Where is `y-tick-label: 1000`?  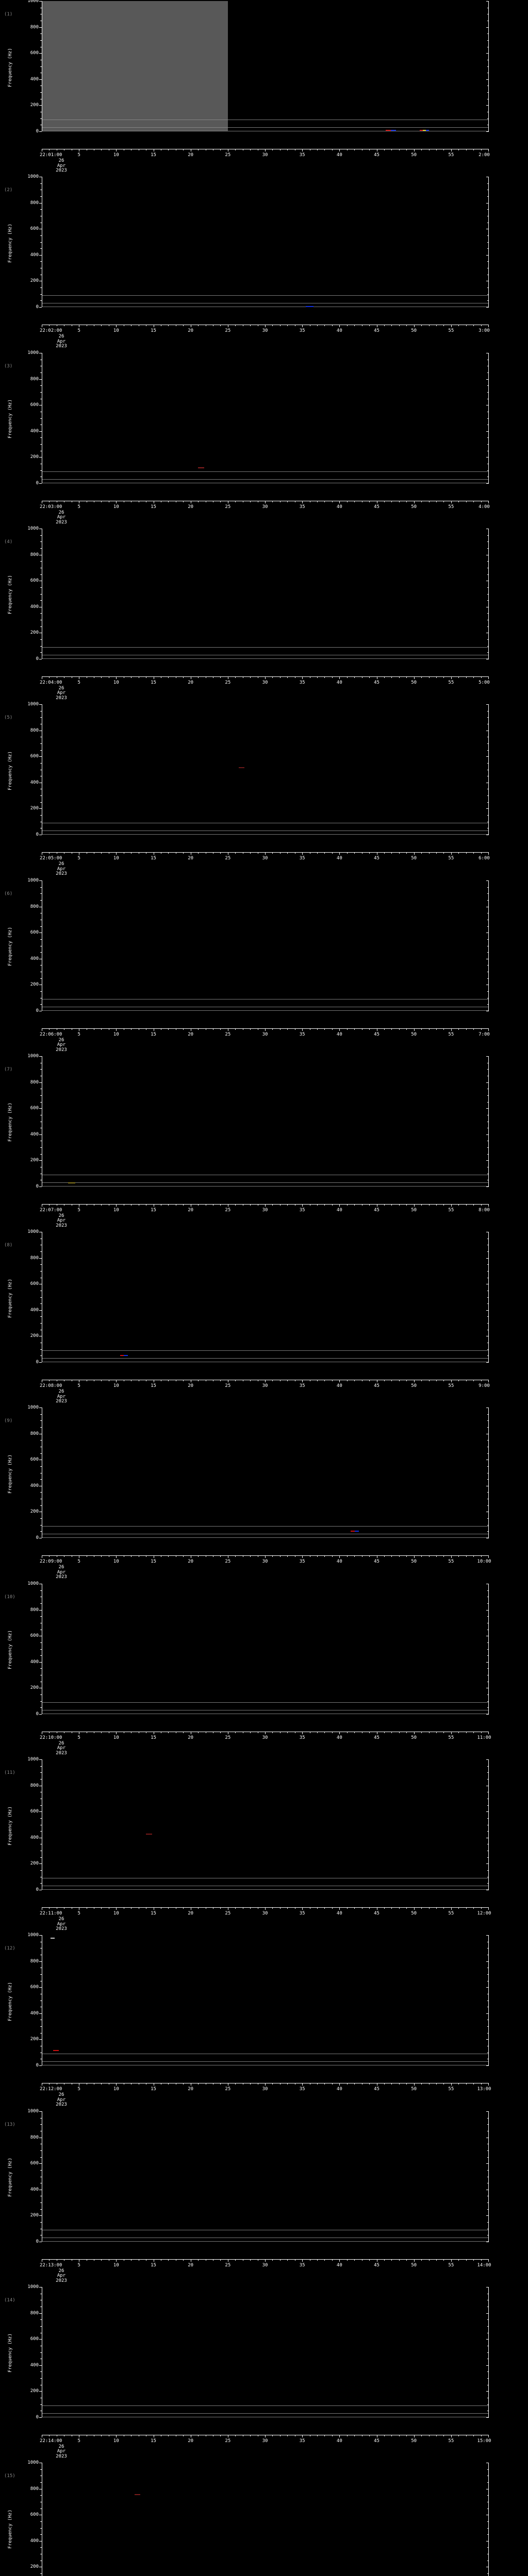
y-tick-label: 1000 is located at coordinates (33, 529).